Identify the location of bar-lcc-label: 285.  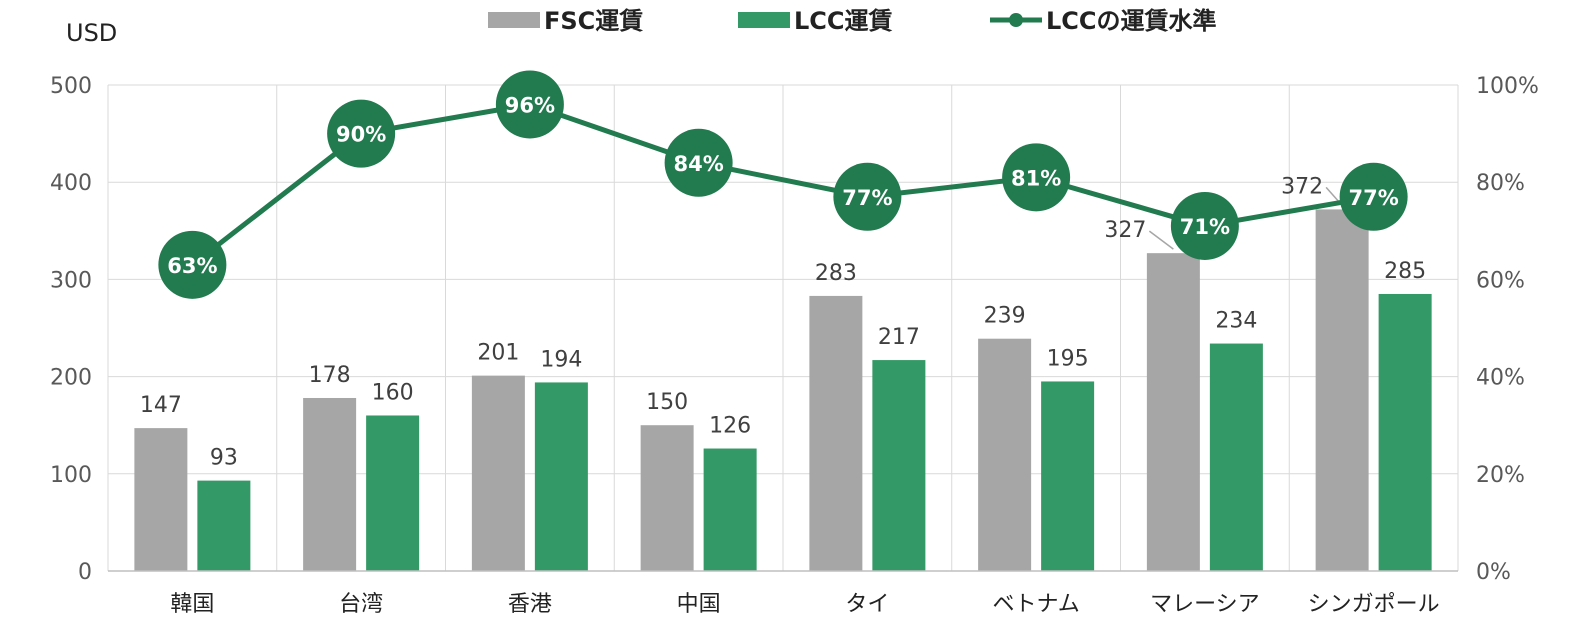
(1405, 271).